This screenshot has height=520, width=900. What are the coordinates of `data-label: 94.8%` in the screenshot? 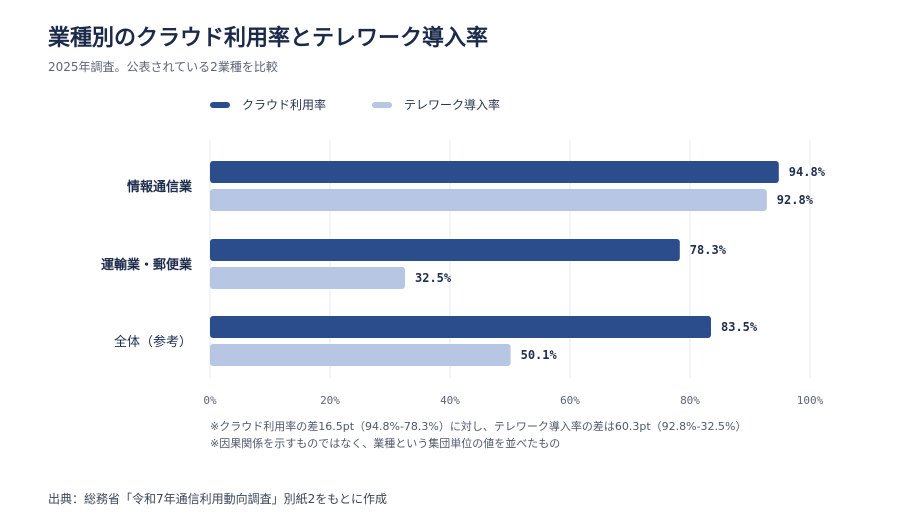 It's located at (807, 172).